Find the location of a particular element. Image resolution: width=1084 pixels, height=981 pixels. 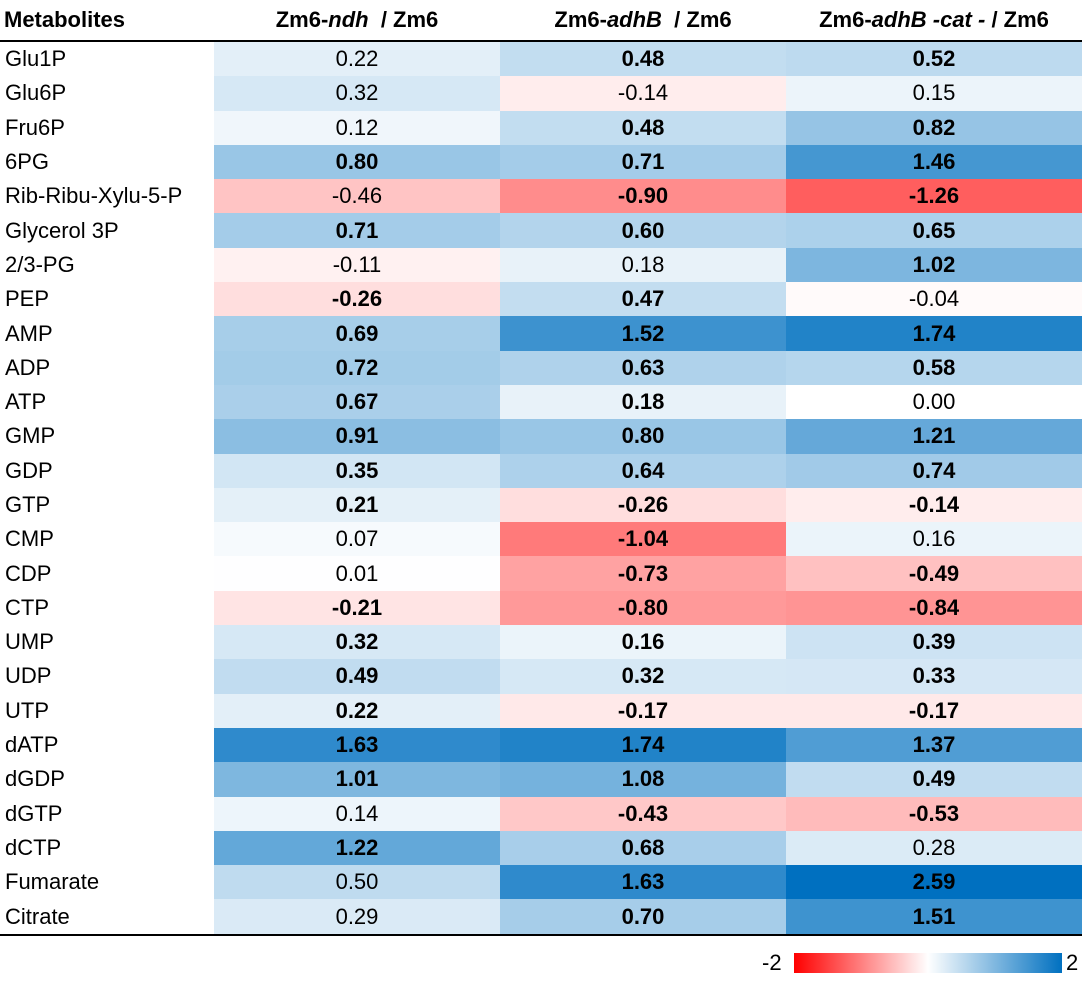

heatmap-cell: -1.04 is located at coordinates (643, 539).